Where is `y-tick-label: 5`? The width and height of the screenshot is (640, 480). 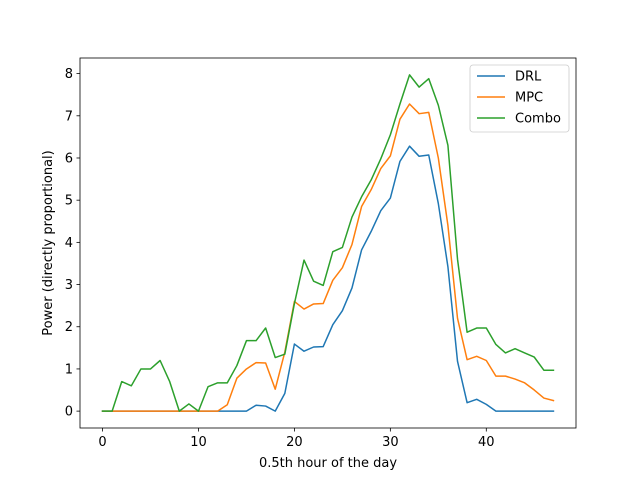 y-tick-label: 5 is located at coordinates (69, 201).